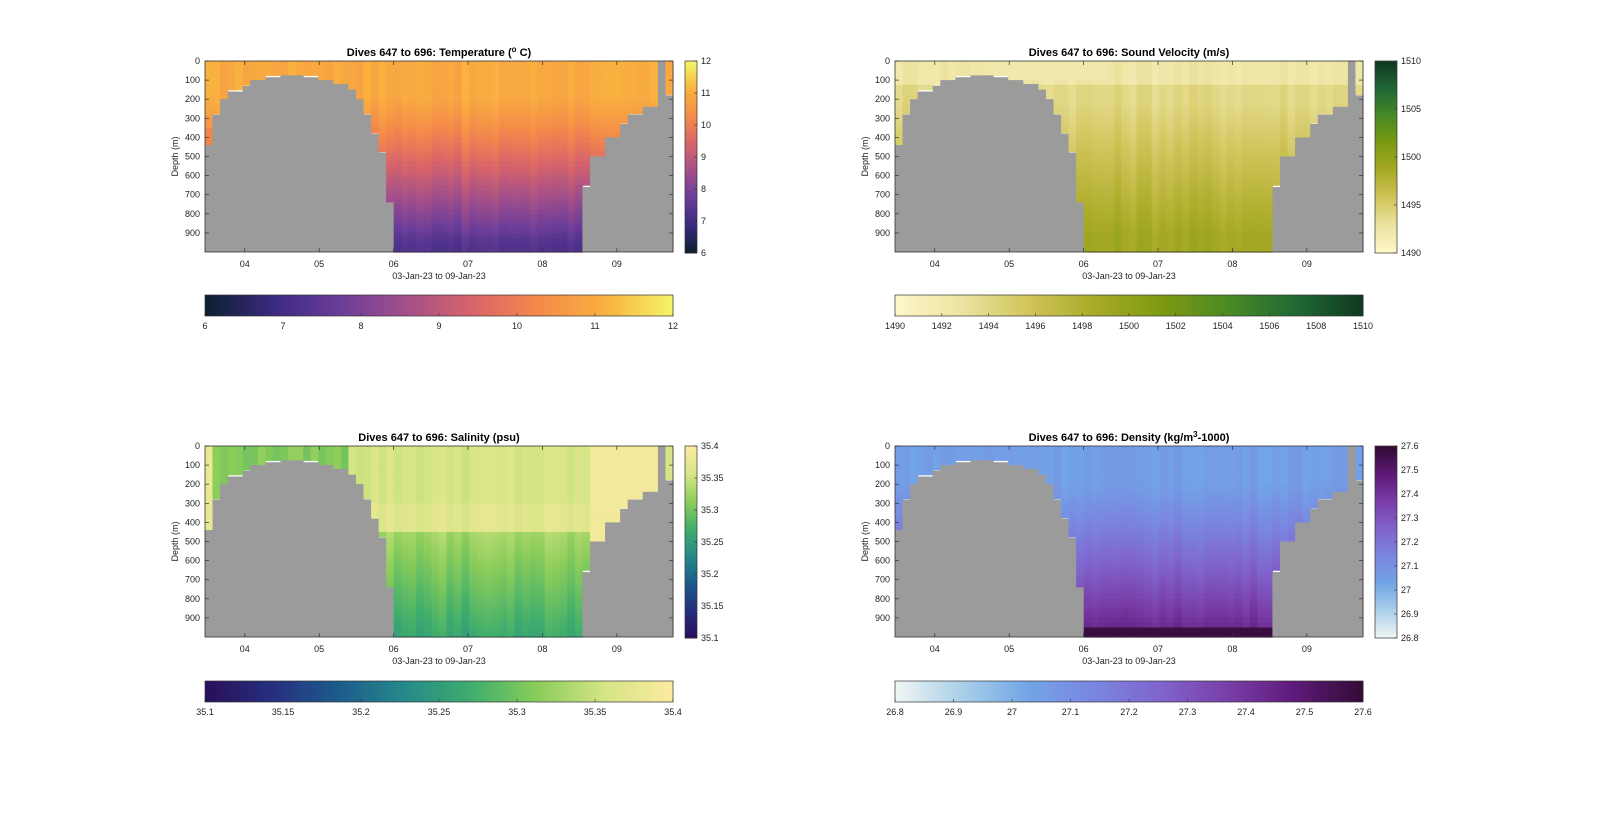 Image resolution: width=1600 pixels, height=830 pixels. What do you see at coordinates (710, 574) in the screenshot?
I see `colorbar-tick-label: 35.2` at bounding box center [710, 574].